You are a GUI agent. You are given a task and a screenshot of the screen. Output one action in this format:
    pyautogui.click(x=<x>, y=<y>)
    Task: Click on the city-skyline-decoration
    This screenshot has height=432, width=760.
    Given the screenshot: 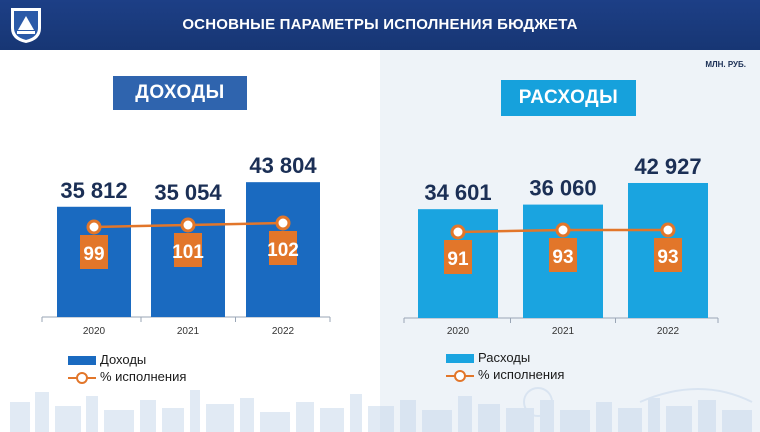 What is the action you would take?
    pyautogui.click(x=381, y=409)
    